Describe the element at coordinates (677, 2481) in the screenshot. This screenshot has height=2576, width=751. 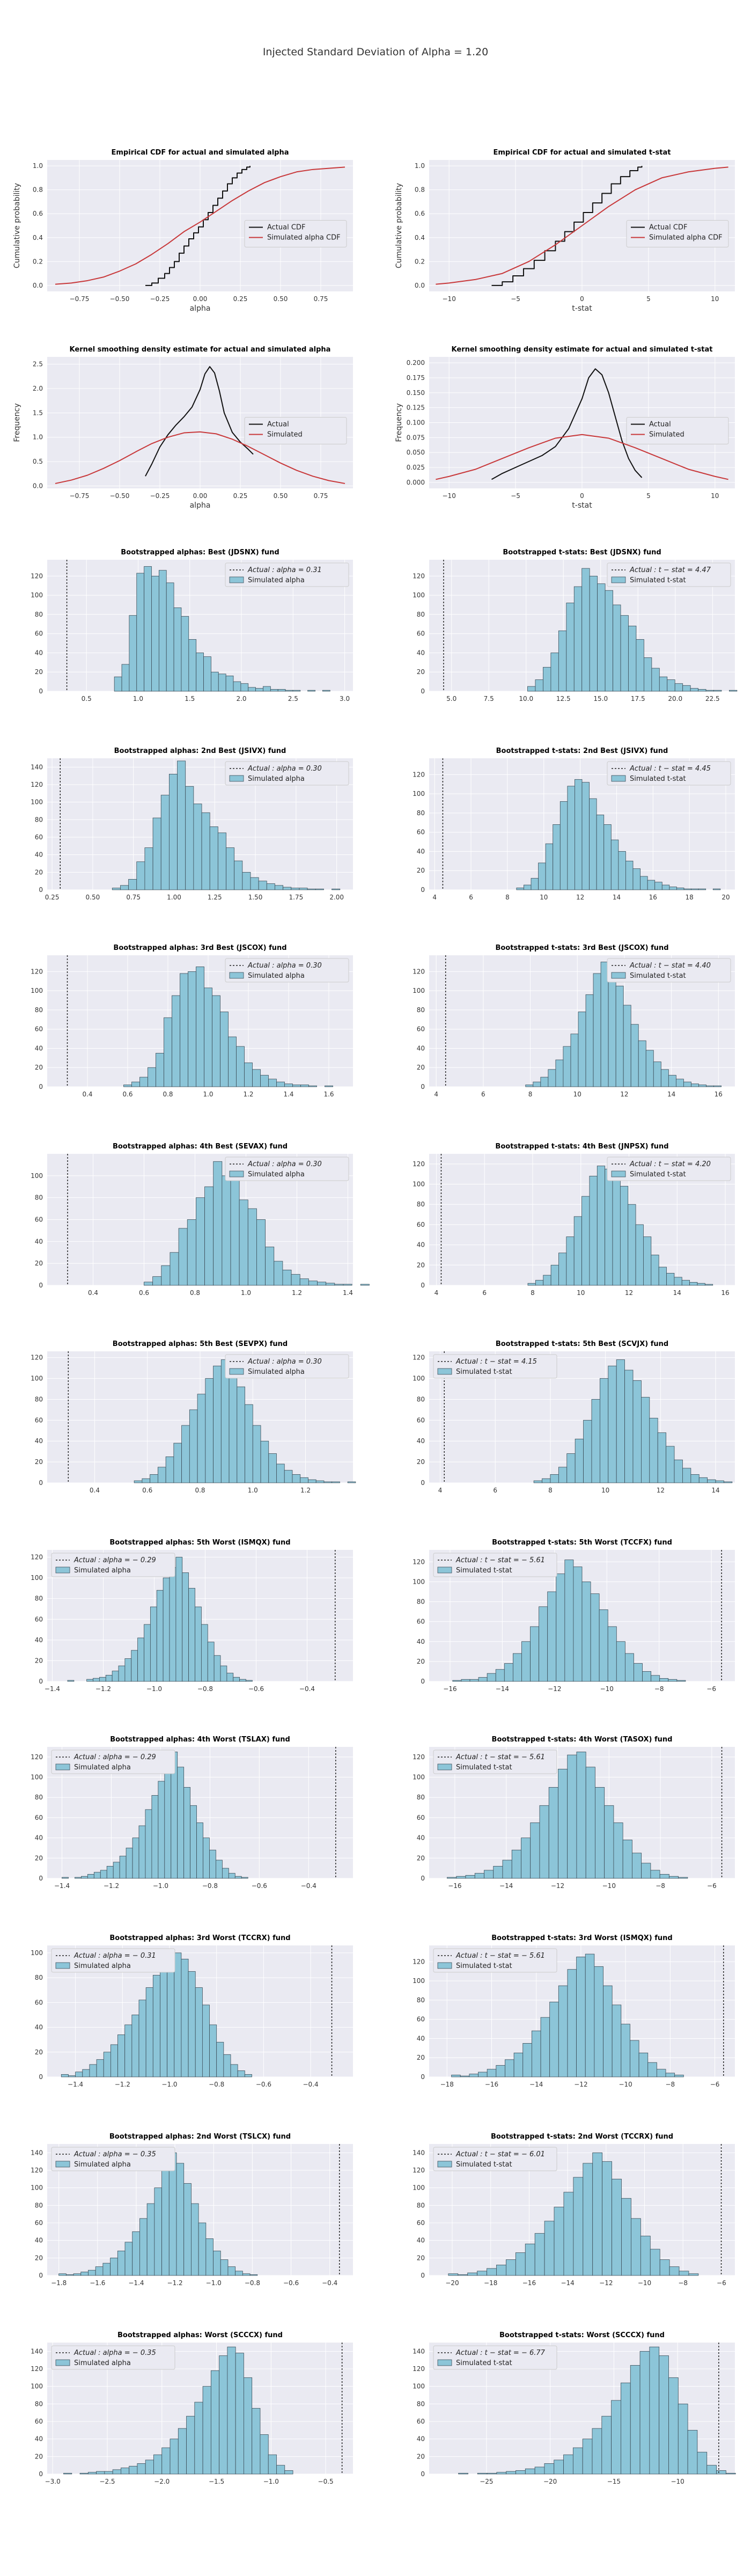
I see `x-tick-label: −10` at that location.